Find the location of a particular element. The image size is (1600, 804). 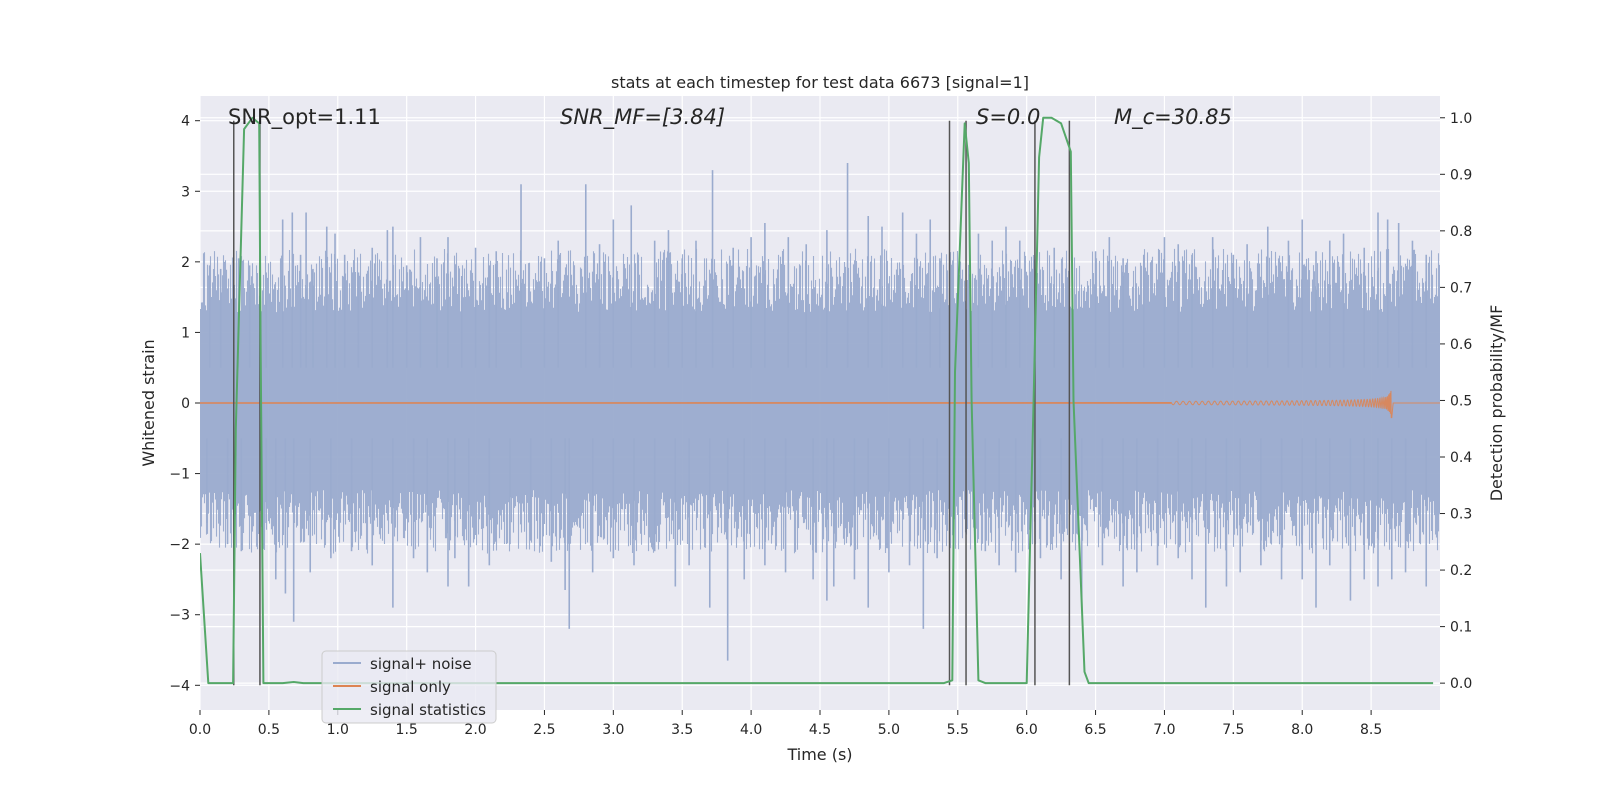

y-left-tick-label: −1 is located at coordinates (179, 475).